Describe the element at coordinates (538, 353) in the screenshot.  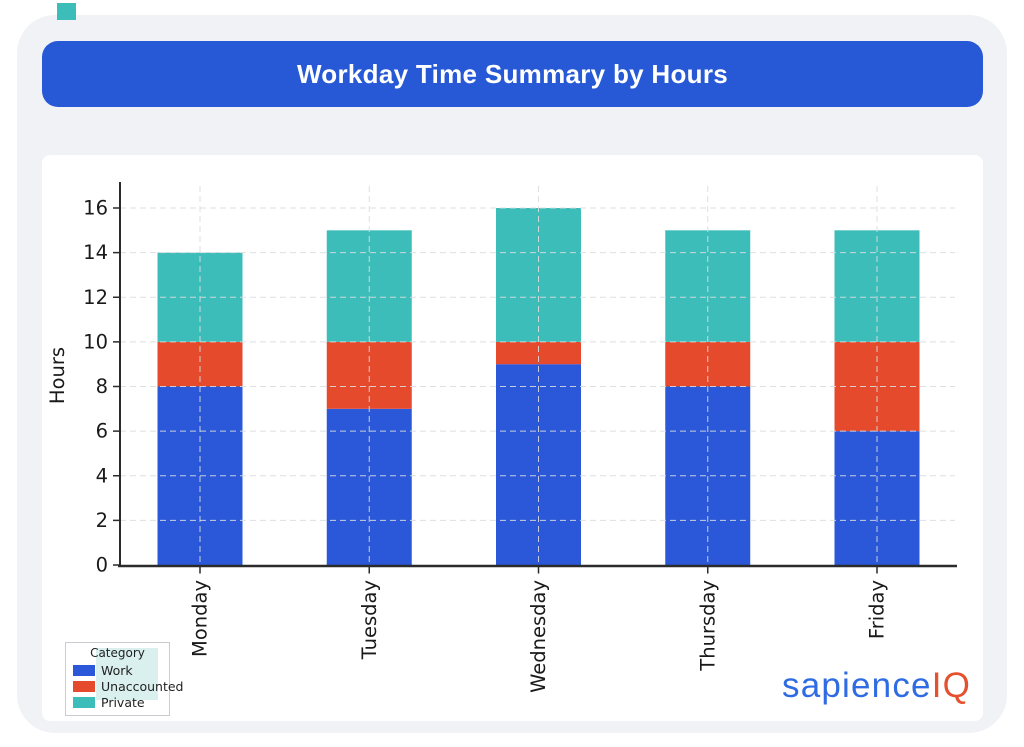
I see `bar-segment-wednesday-unaccounted` at that location.